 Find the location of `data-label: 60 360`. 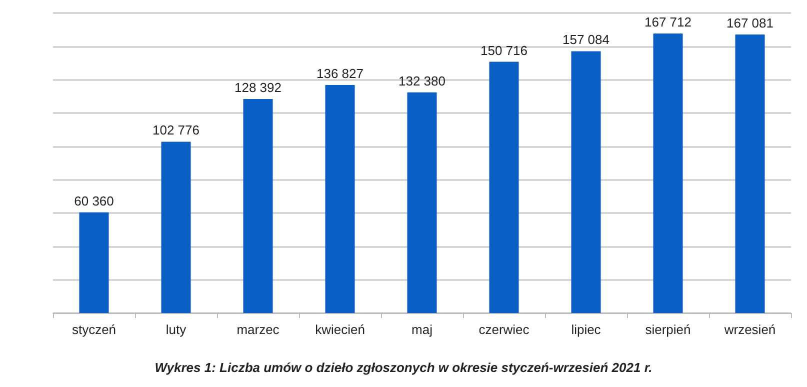

data-label: 60 360 is located at coordinates (94, 200).